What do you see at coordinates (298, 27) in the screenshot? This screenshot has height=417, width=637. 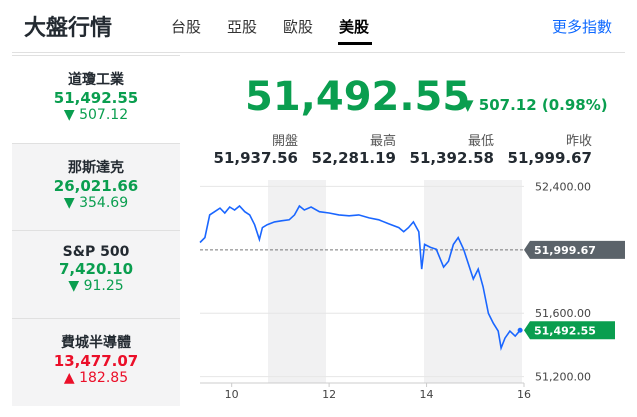 I see `tab: 歐股` at bounding box center [298, 27].